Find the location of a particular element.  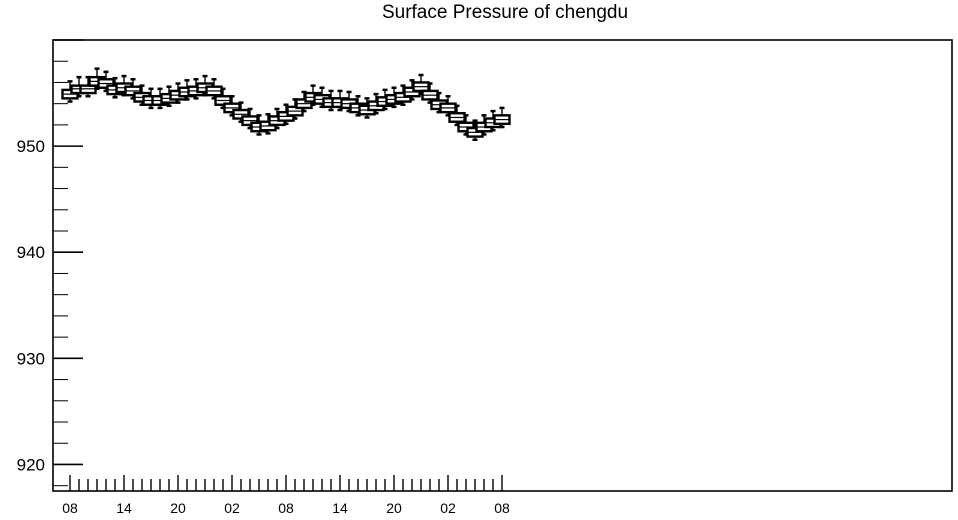

y-tick-label: 950 is located at coordinates (31, 146).